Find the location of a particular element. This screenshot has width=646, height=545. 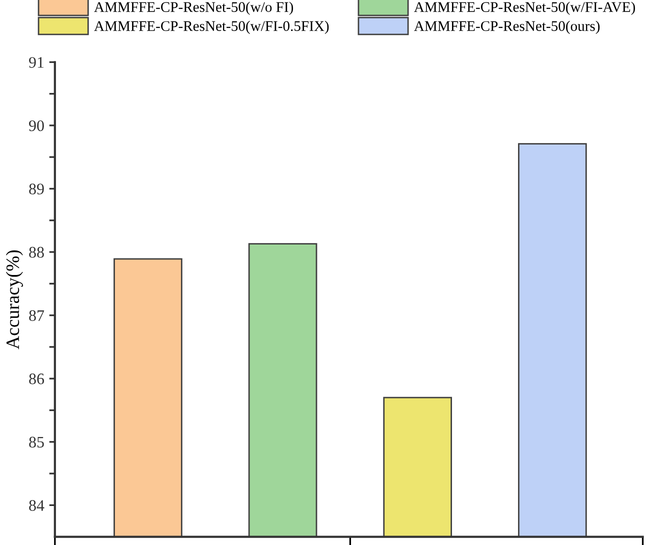

y-tick-label: 90 is located at coordinates (36, 126).